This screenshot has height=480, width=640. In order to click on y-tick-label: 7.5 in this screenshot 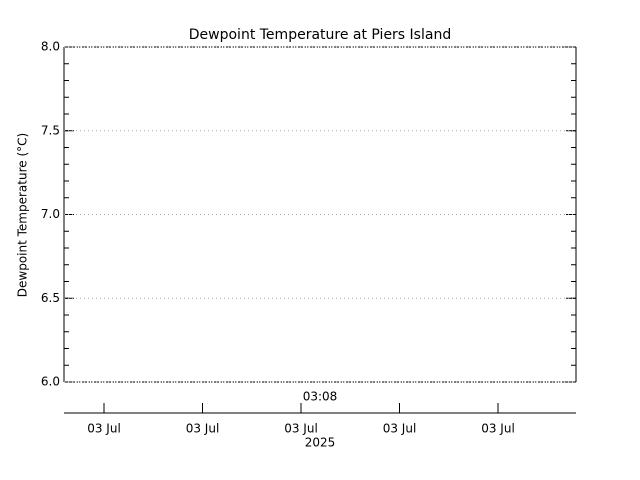, I will do `click(50, 130)`.